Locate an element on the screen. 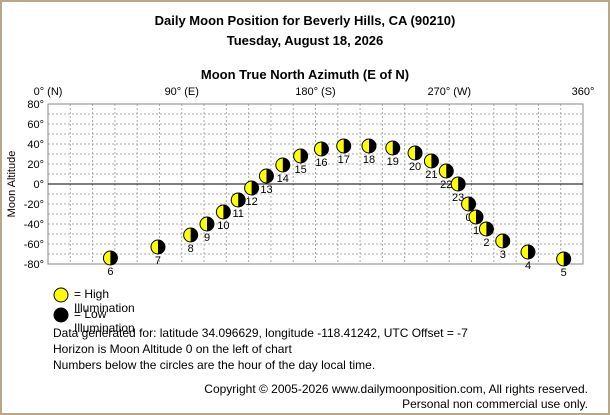  y-tick-label: 20° is located at coordinates (35, 165).